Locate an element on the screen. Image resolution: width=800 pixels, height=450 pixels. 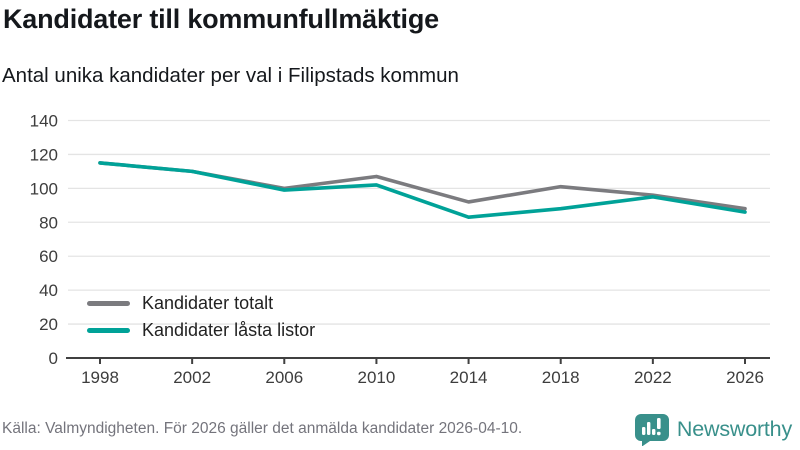
svg-text: 100 is located at coordinates (44, 188).